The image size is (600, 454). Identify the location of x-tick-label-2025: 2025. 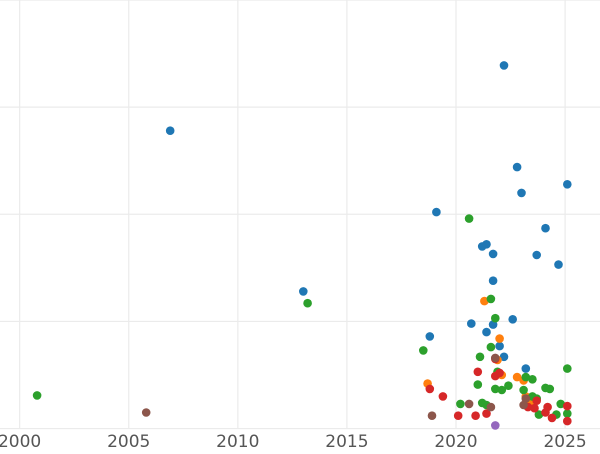
(564, 441).